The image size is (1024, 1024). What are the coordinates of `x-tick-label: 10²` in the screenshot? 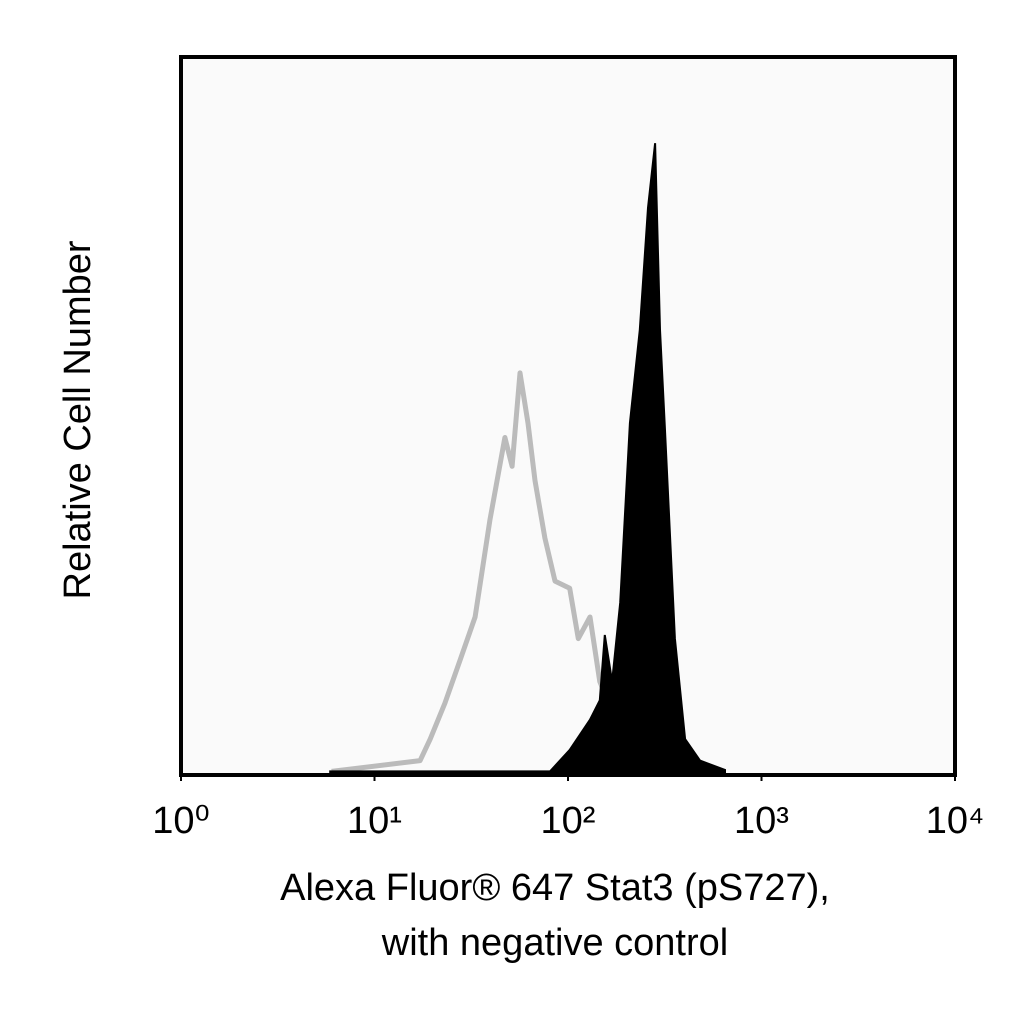 It's located at (568, 821).